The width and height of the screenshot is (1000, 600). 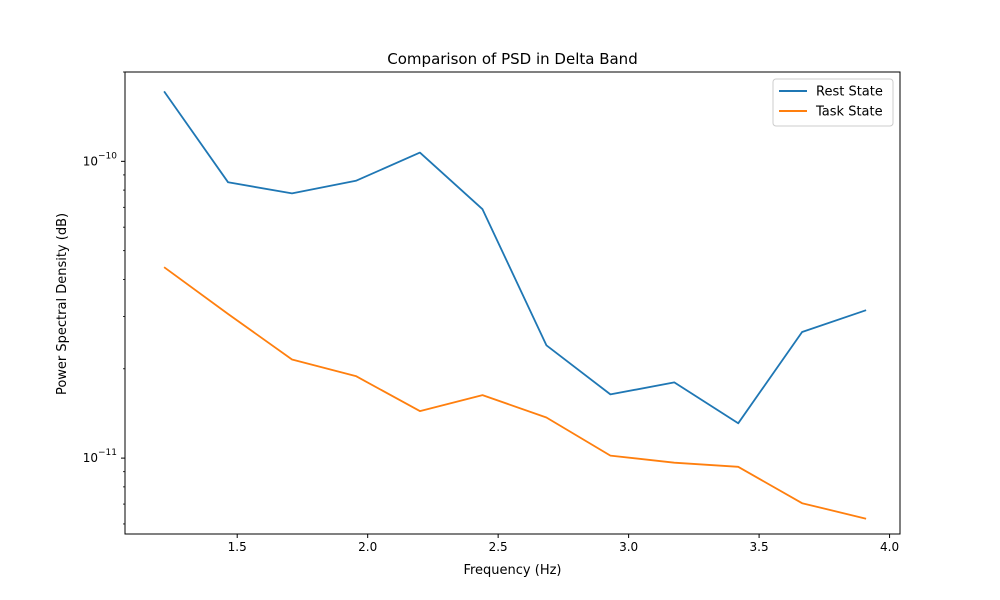 I want to click on x-tick-label: 3.5, so click(x=759, y=547).